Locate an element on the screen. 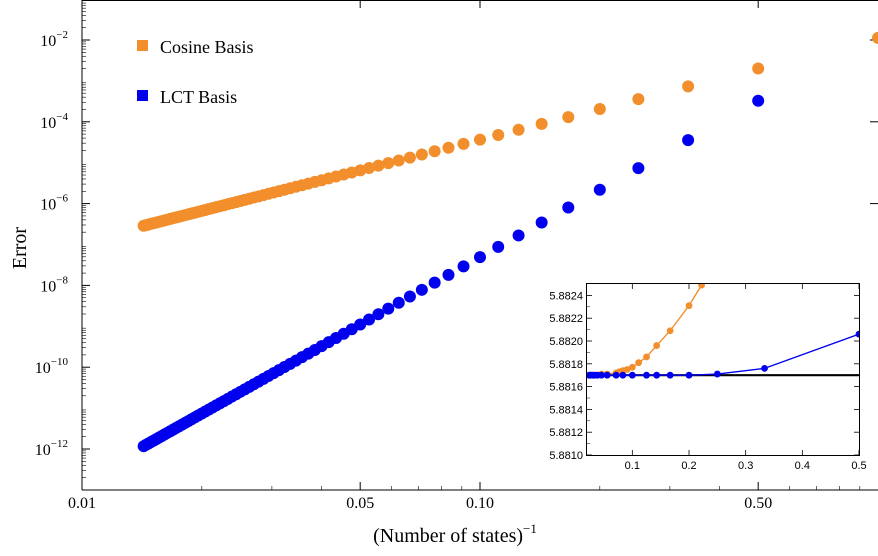 The image size is (878, 556). y-tick-exponent: −6 is located at coordinates (62, 199).